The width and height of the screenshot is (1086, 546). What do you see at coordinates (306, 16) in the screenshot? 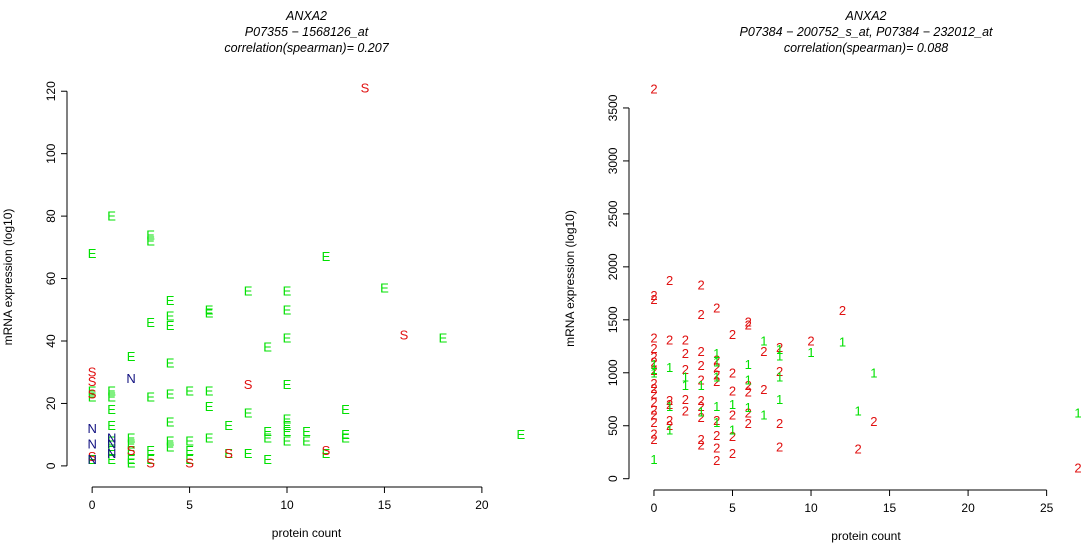
I see `chart-title: ANXA2` at bounding box center [306, 16].